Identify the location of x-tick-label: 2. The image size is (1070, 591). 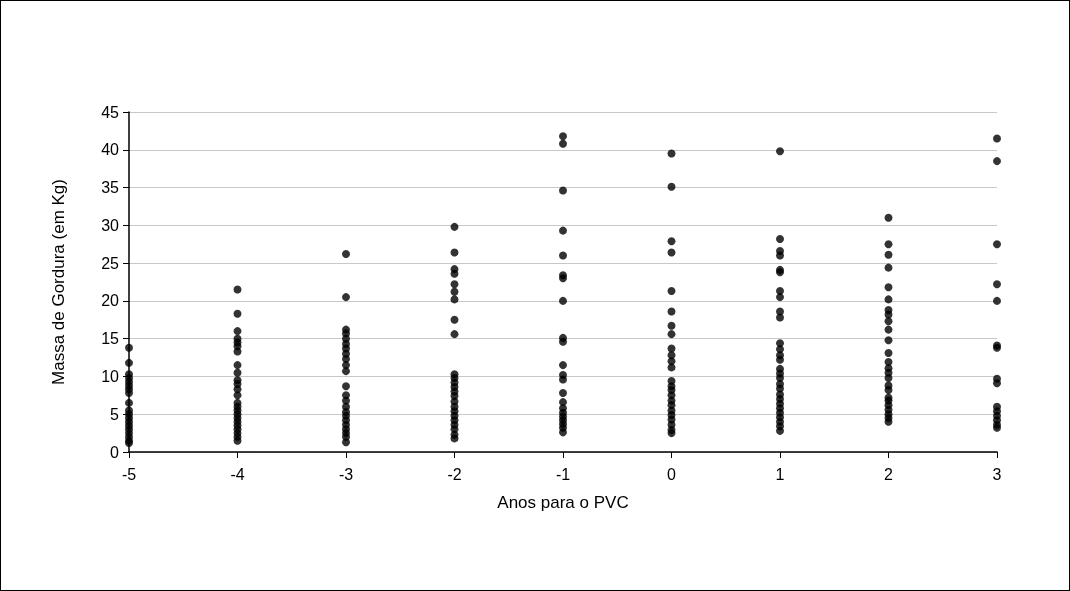
(889, 474).